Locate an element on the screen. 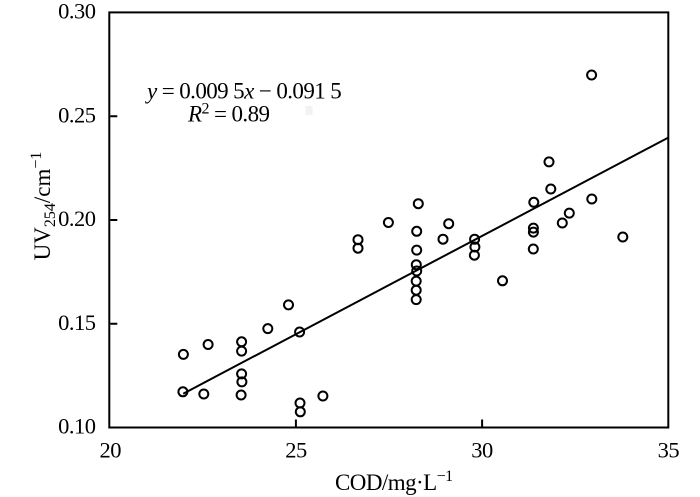 This screenshot has height=497, width=700. svg-text: COD/mg·L−1 is located at coordinates (394, 481).